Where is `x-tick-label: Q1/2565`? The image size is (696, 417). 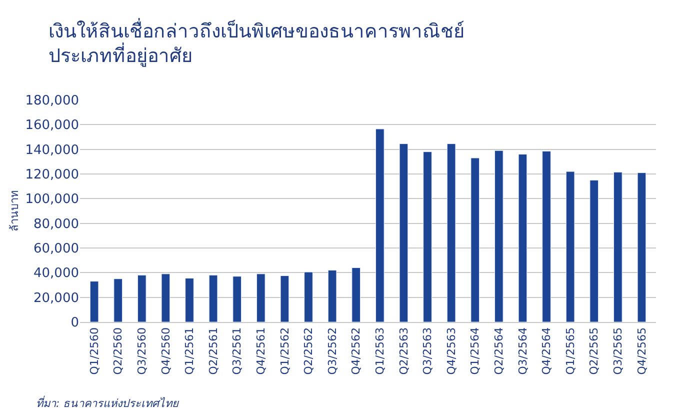 x-tick-label: Q1/2565 is located at coordinates (570, 351).